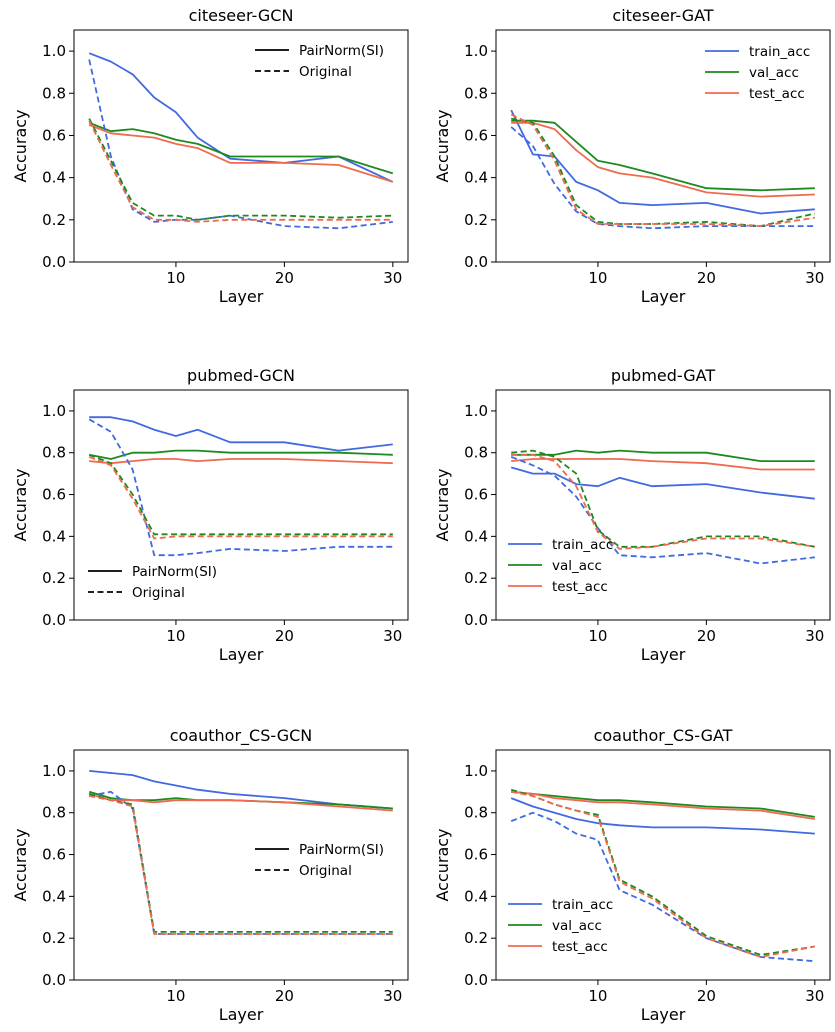 The image size is (835, 1032). I want to click on chart-title: pubmed-GCN, so click(241, 375).